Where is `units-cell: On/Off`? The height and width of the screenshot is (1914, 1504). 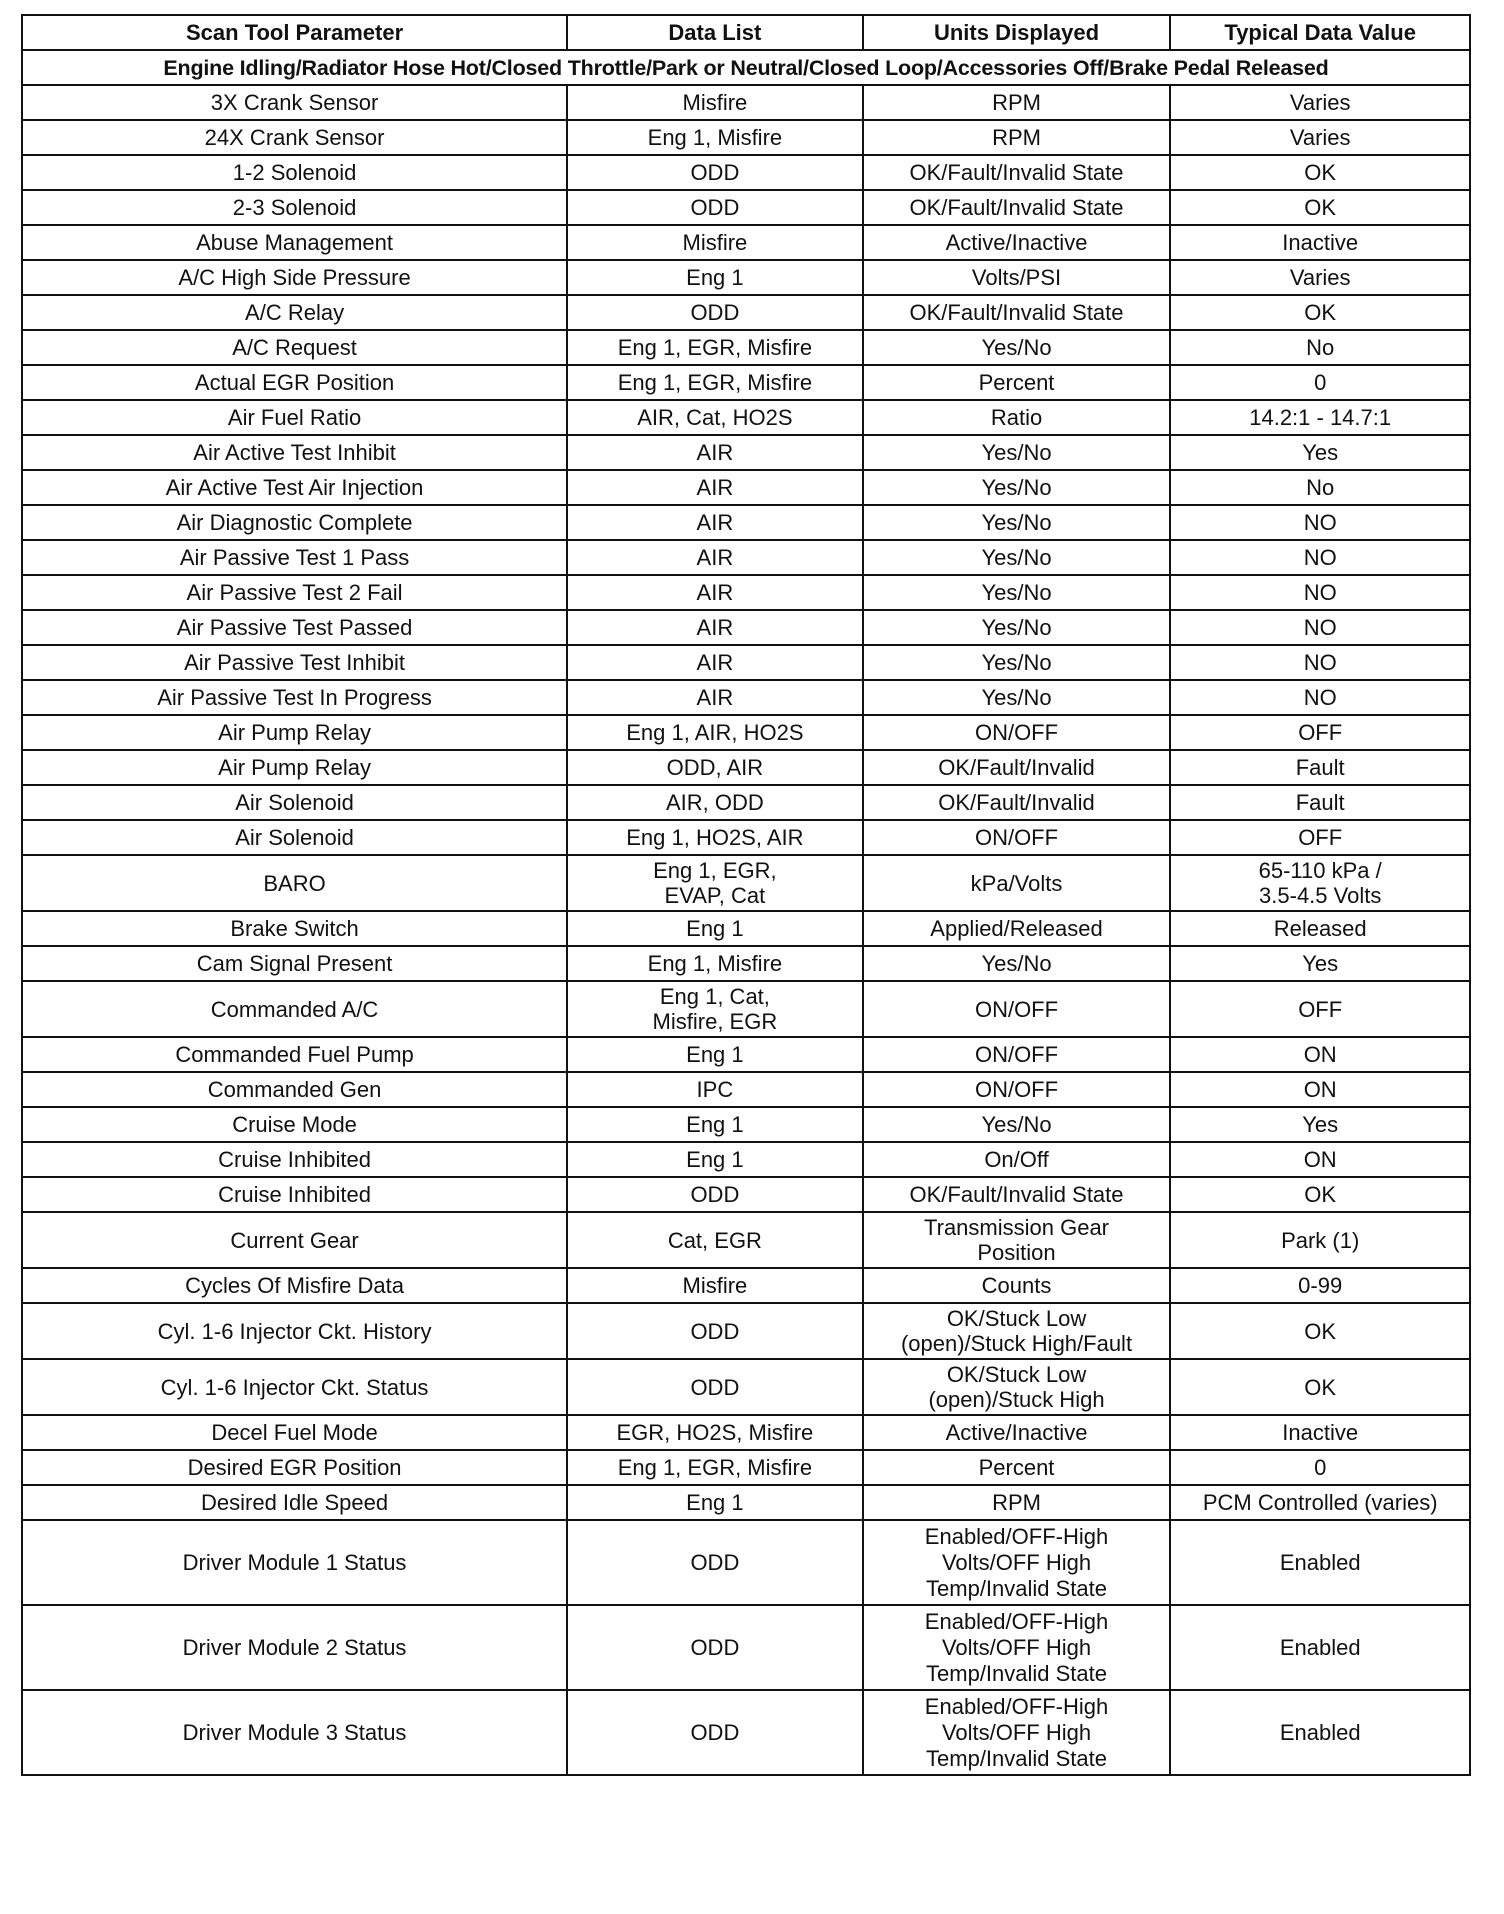
units-cell: On/Off is located at coordinates (1016, 1159).